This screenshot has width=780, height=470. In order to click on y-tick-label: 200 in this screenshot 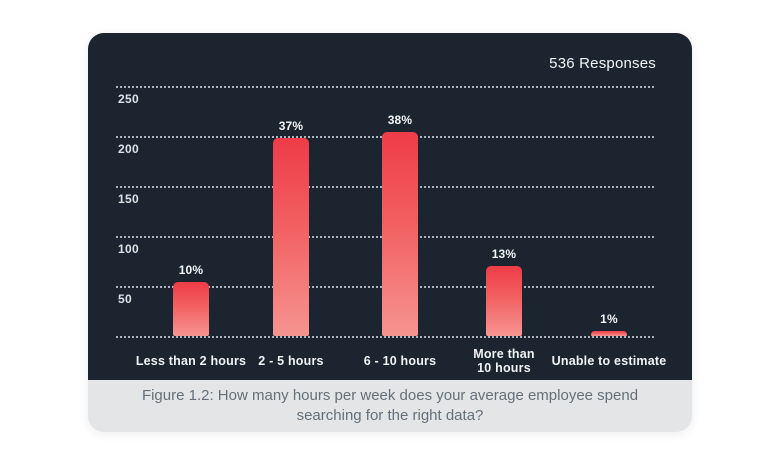, I will do `click(128, 149)`.